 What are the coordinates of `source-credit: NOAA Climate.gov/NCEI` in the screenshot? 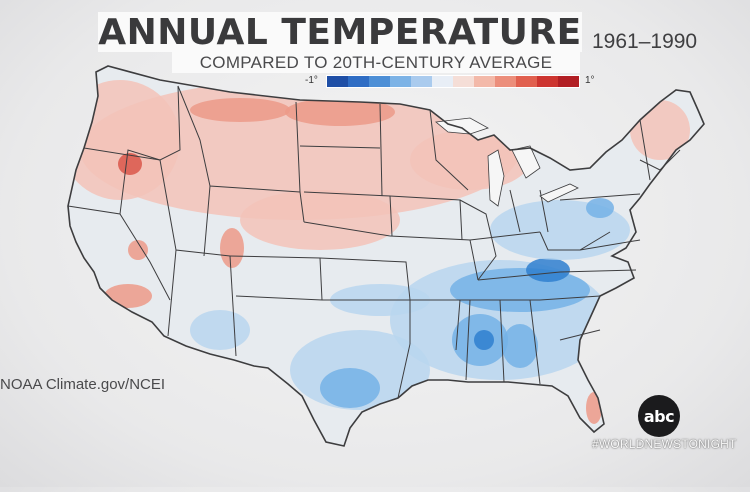 It's located at (83, 384).